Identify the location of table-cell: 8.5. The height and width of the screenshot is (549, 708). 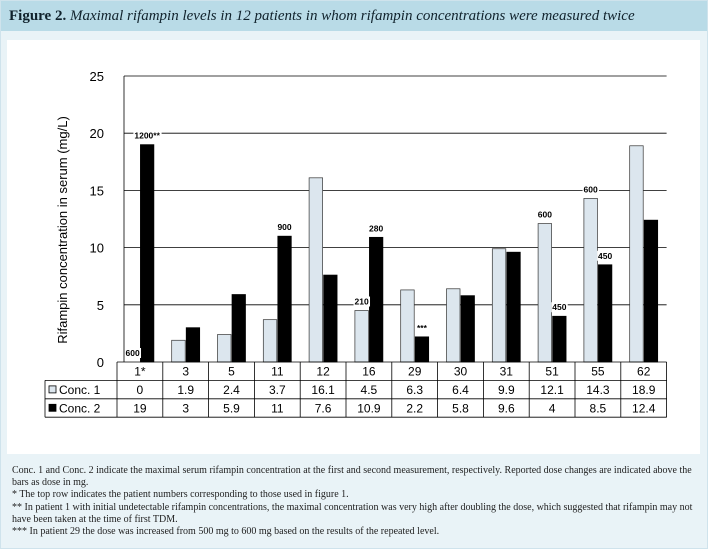
(598, 408).